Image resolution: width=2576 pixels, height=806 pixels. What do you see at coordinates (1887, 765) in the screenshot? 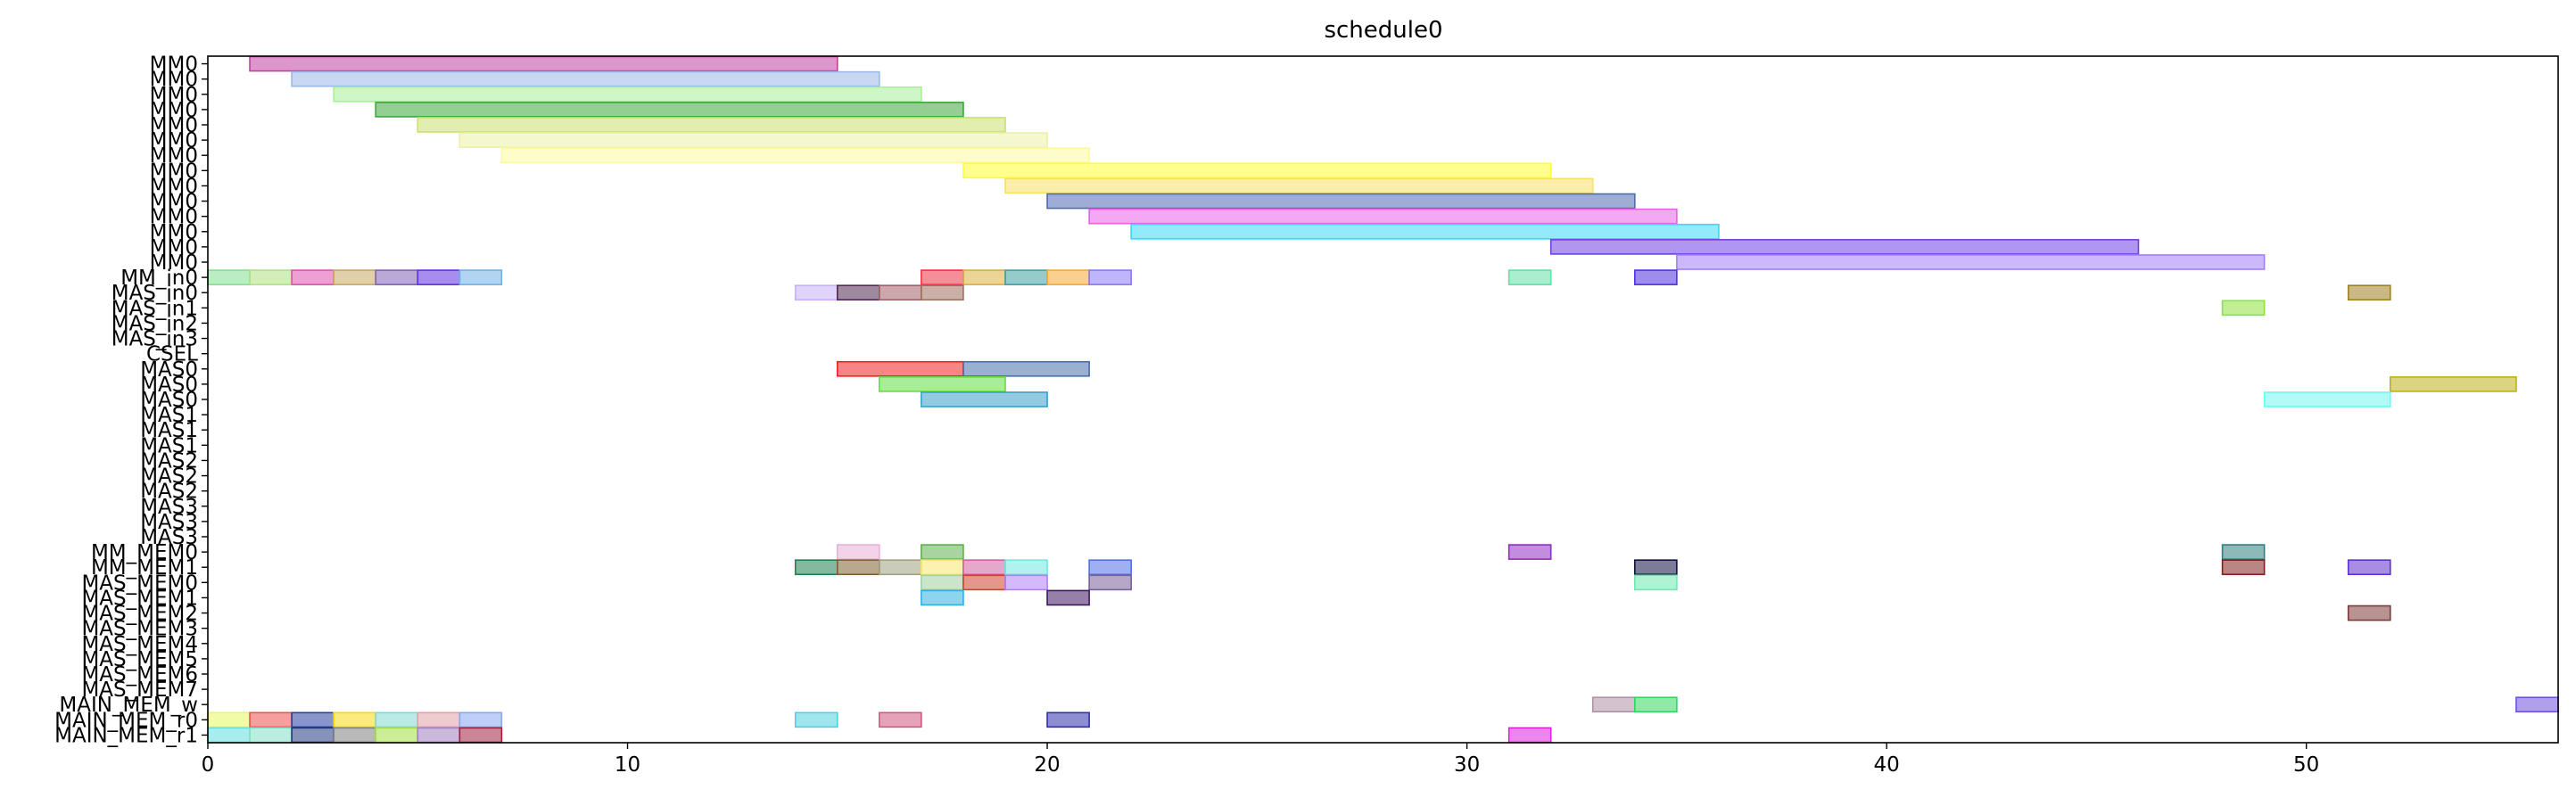
I see `x-tick-label: 40` at bounding box center [1887, 765].